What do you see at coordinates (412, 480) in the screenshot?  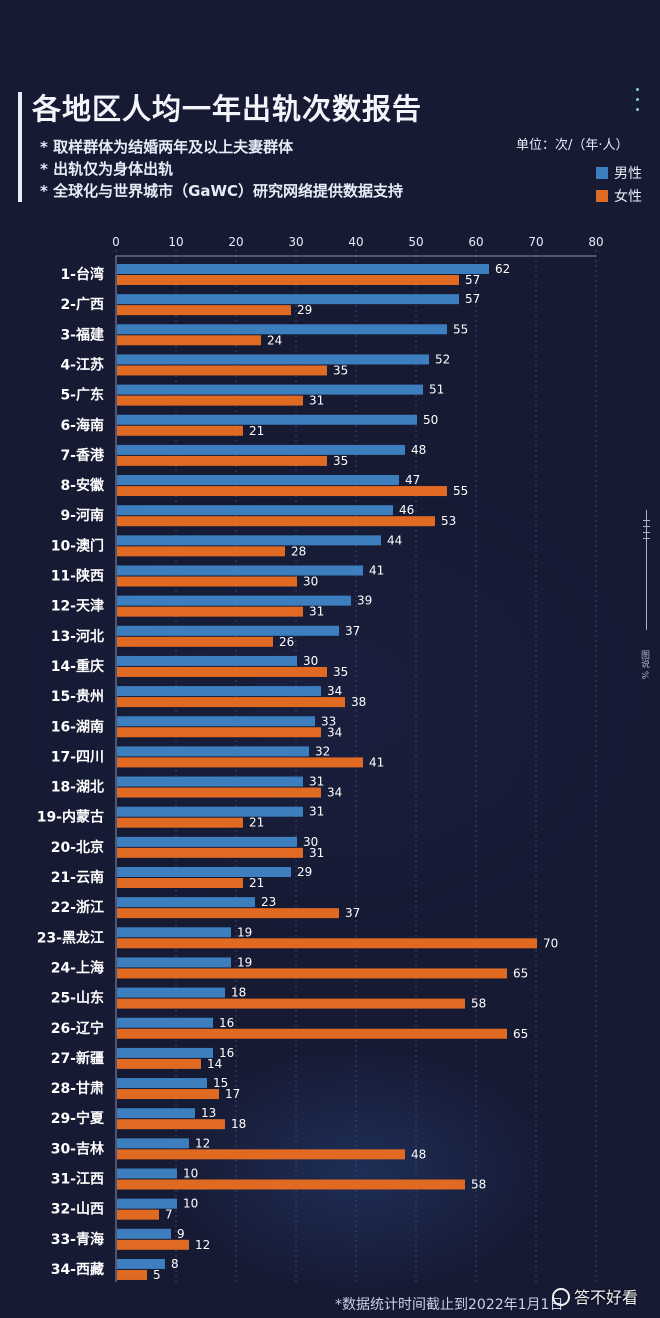 I see `value-label-male: 47` at bounding box center [412, 480].